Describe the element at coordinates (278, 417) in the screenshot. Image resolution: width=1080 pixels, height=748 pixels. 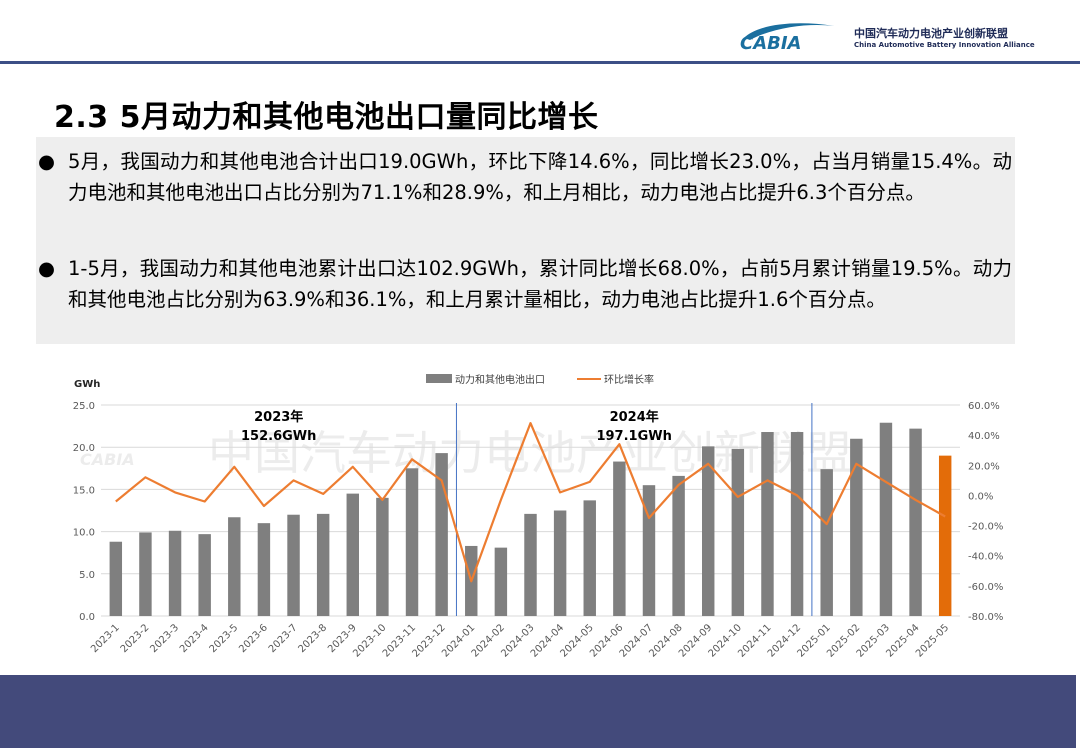
I see `annotation-label: 2023年` at that location.